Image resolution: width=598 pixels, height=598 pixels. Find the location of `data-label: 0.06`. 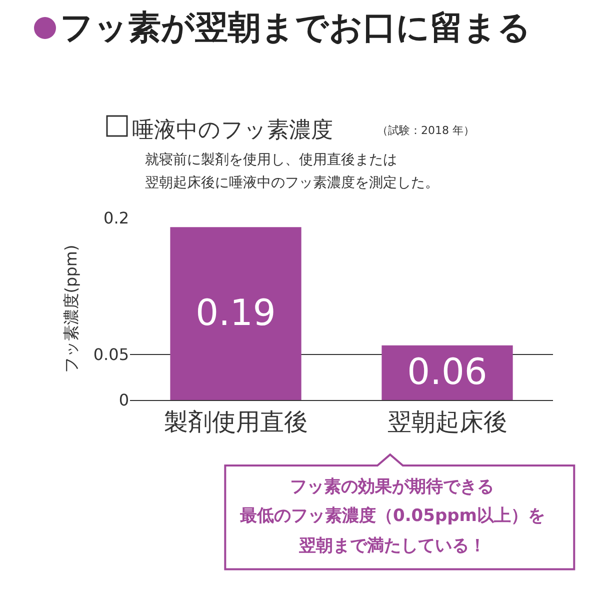

data-label: 0.06 is located at coordinates (447, 373).